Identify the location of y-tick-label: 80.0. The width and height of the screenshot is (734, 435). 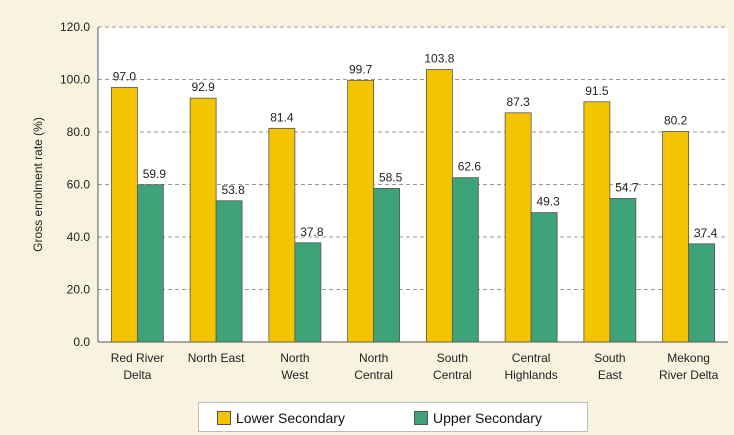
(79, 132).